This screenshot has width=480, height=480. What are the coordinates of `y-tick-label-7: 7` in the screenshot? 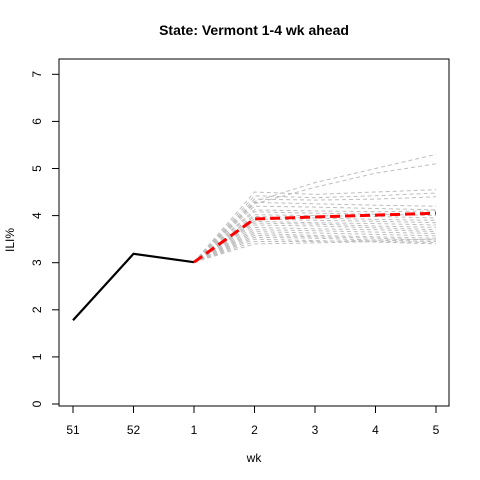 It's located at (37, 74).